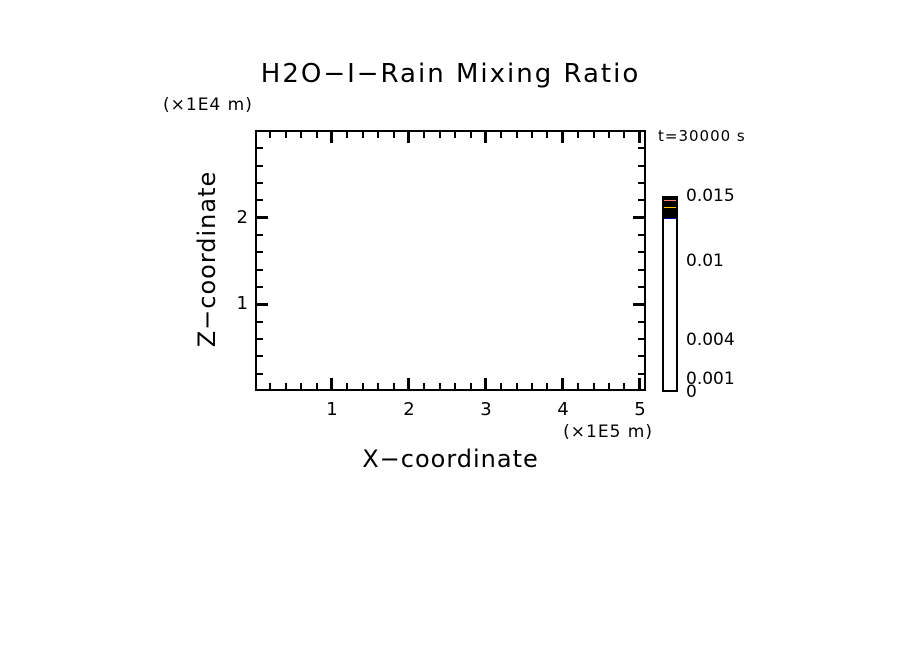 The image size is (904, 654). What do you see at coordinates (486, 409) in the screenshot?
I see `x-tick-label: 3` at bounding box center [486, 409].